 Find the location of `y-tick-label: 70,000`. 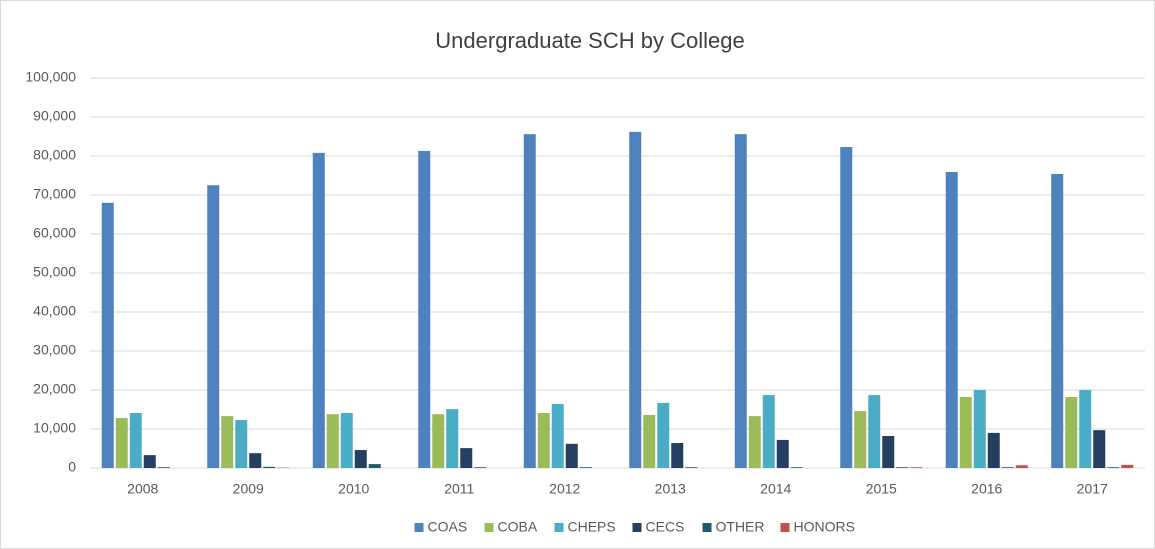

y-tick-label: 70,000 is located at coordinates (54, 194).